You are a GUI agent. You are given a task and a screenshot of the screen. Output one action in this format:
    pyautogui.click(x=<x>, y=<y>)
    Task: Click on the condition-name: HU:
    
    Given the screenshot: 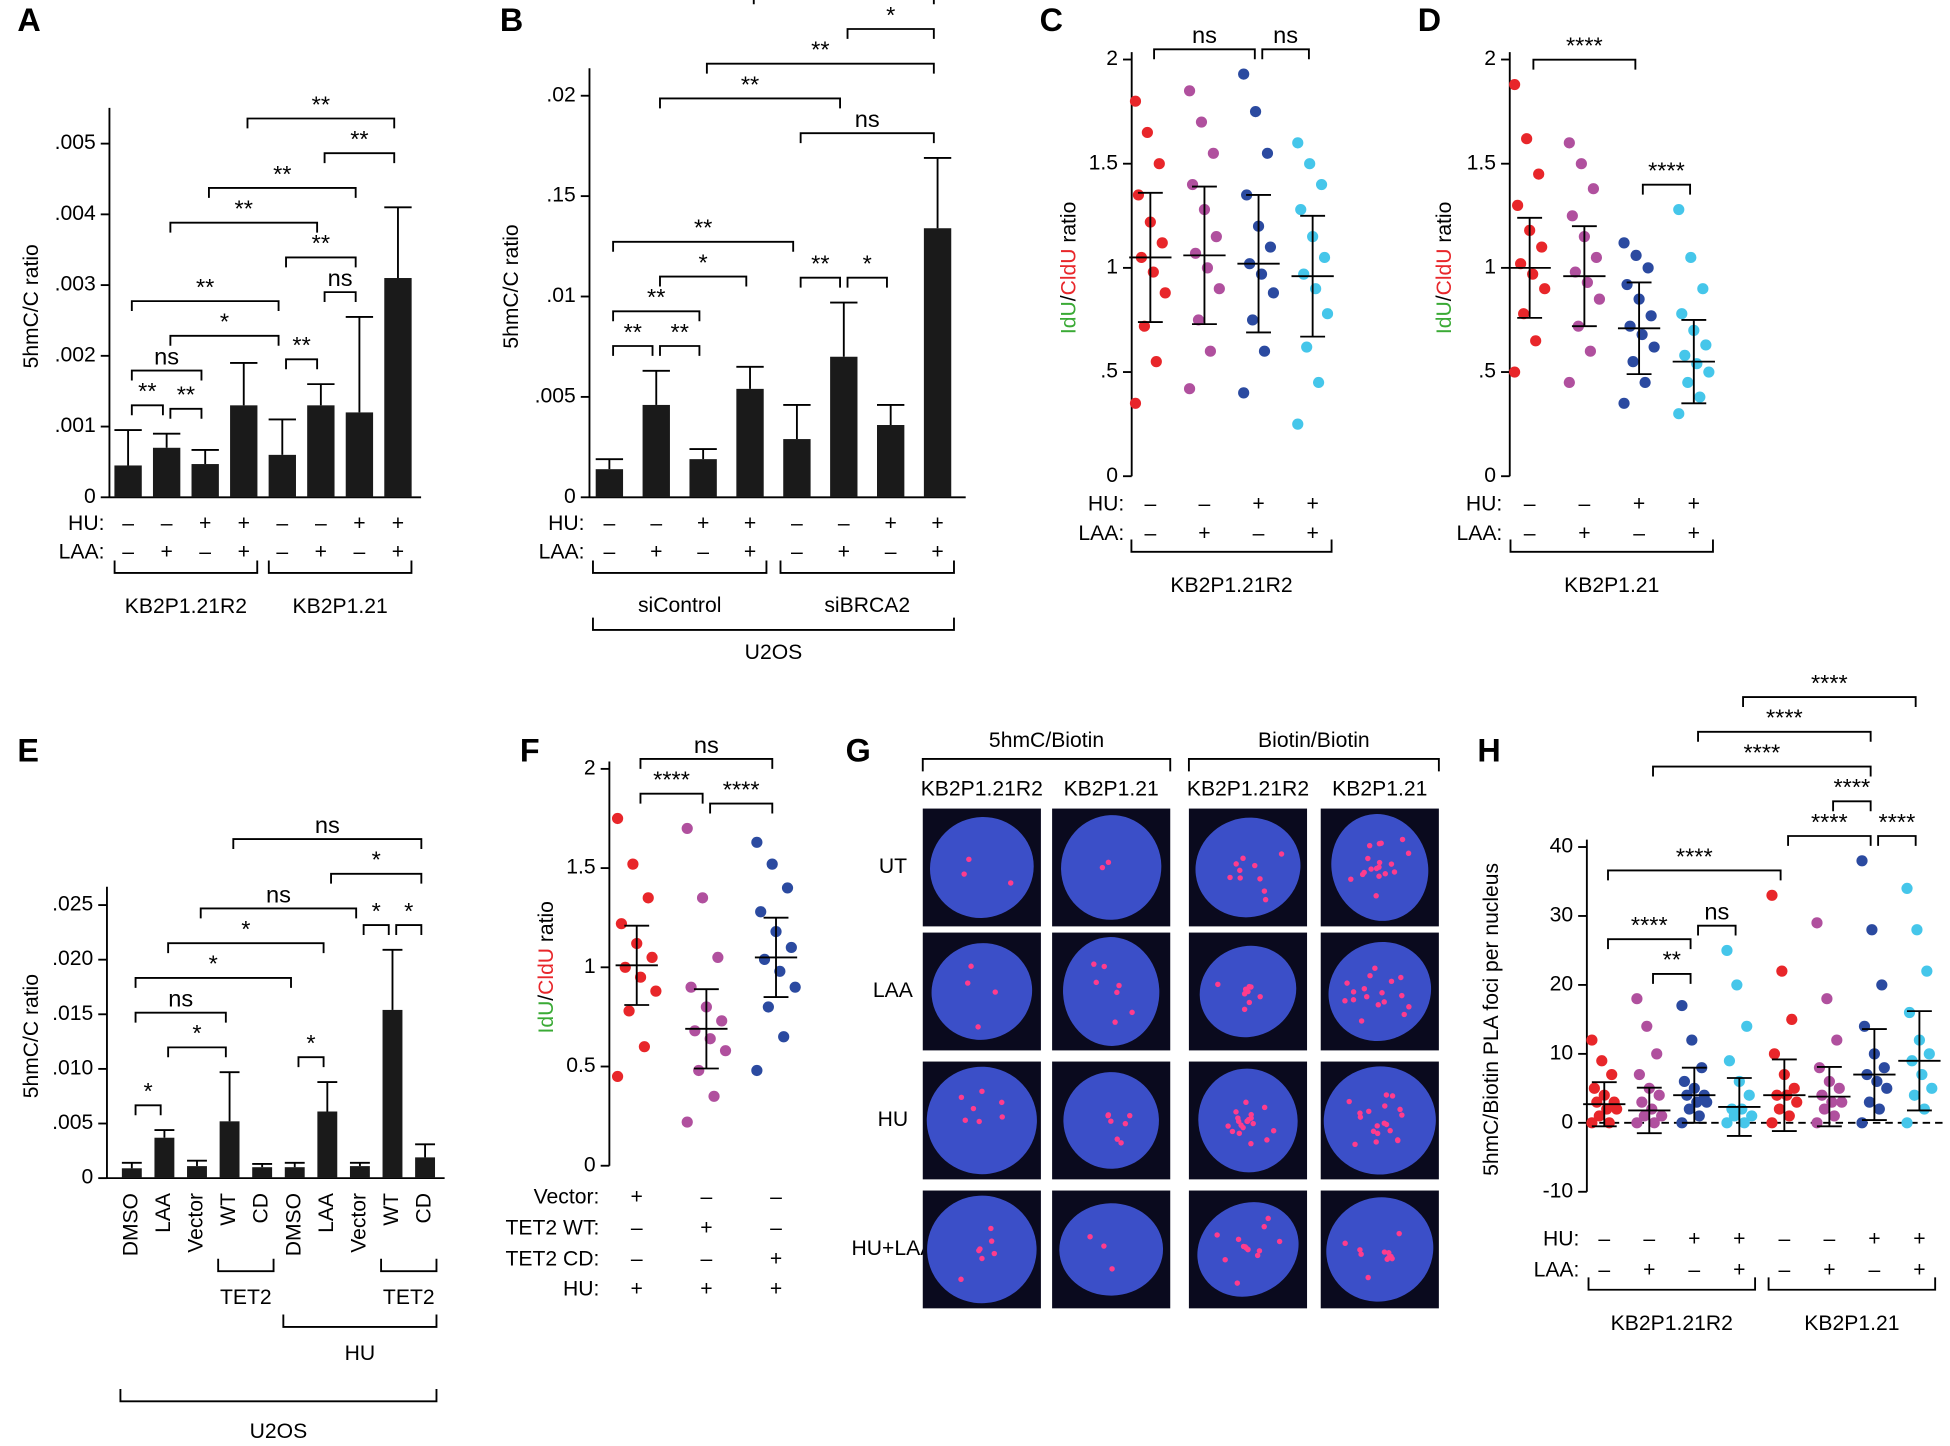 What is the action you would take?
    pyautogui.click(x=1106, y=503)
    